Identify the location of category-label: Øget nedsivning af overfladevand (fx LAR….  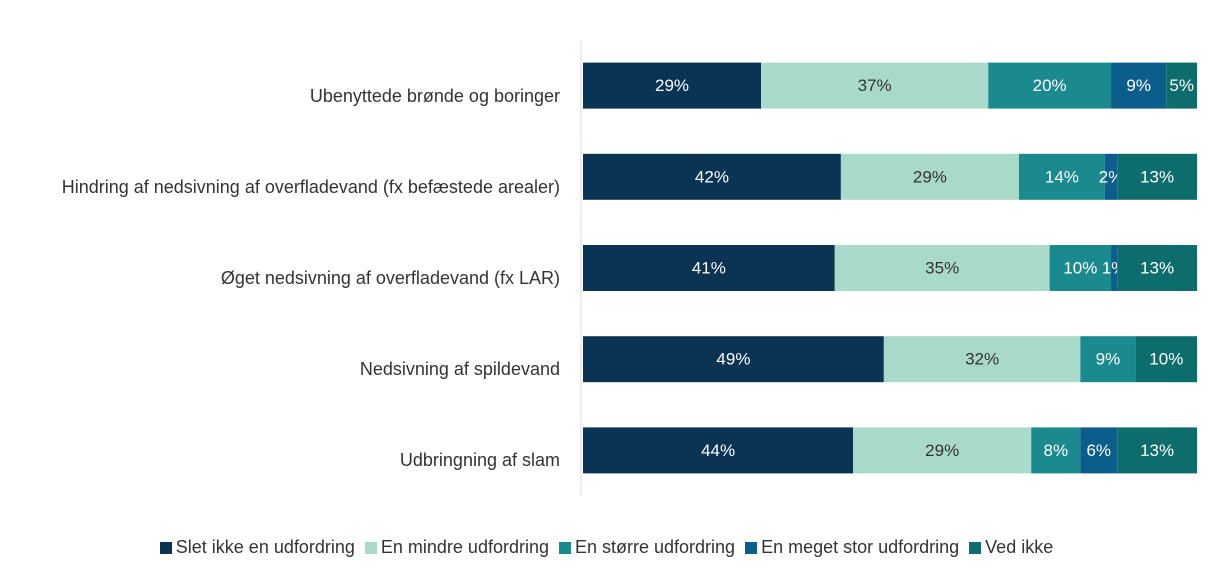
(390, 278).